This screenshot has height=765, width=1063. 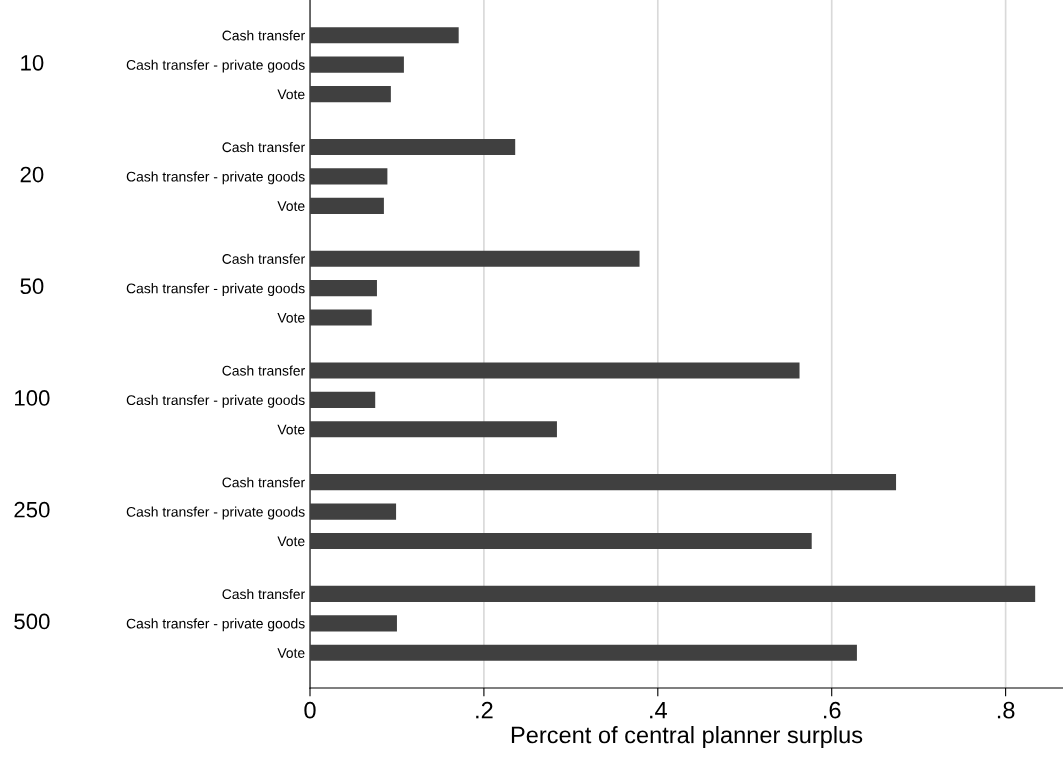 I want to click on text: 10, so click(x=32, y=62).